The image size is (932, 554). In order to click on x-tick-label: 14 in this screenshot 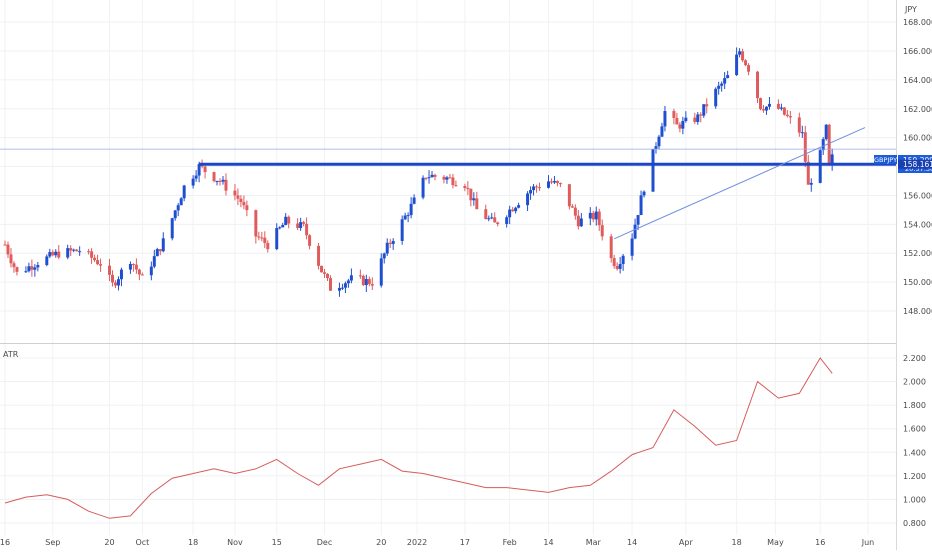, I will do `click(548, 542)`.